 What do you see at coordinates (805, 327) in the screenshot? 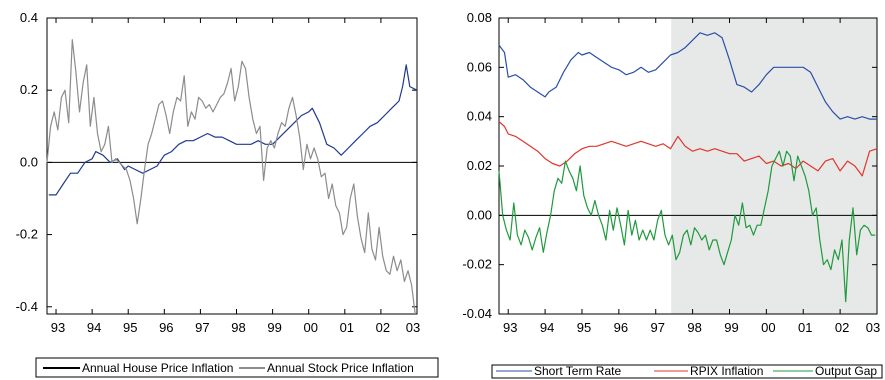
I see `right-x-tick-label: 01` at bounding box center [805, 327].